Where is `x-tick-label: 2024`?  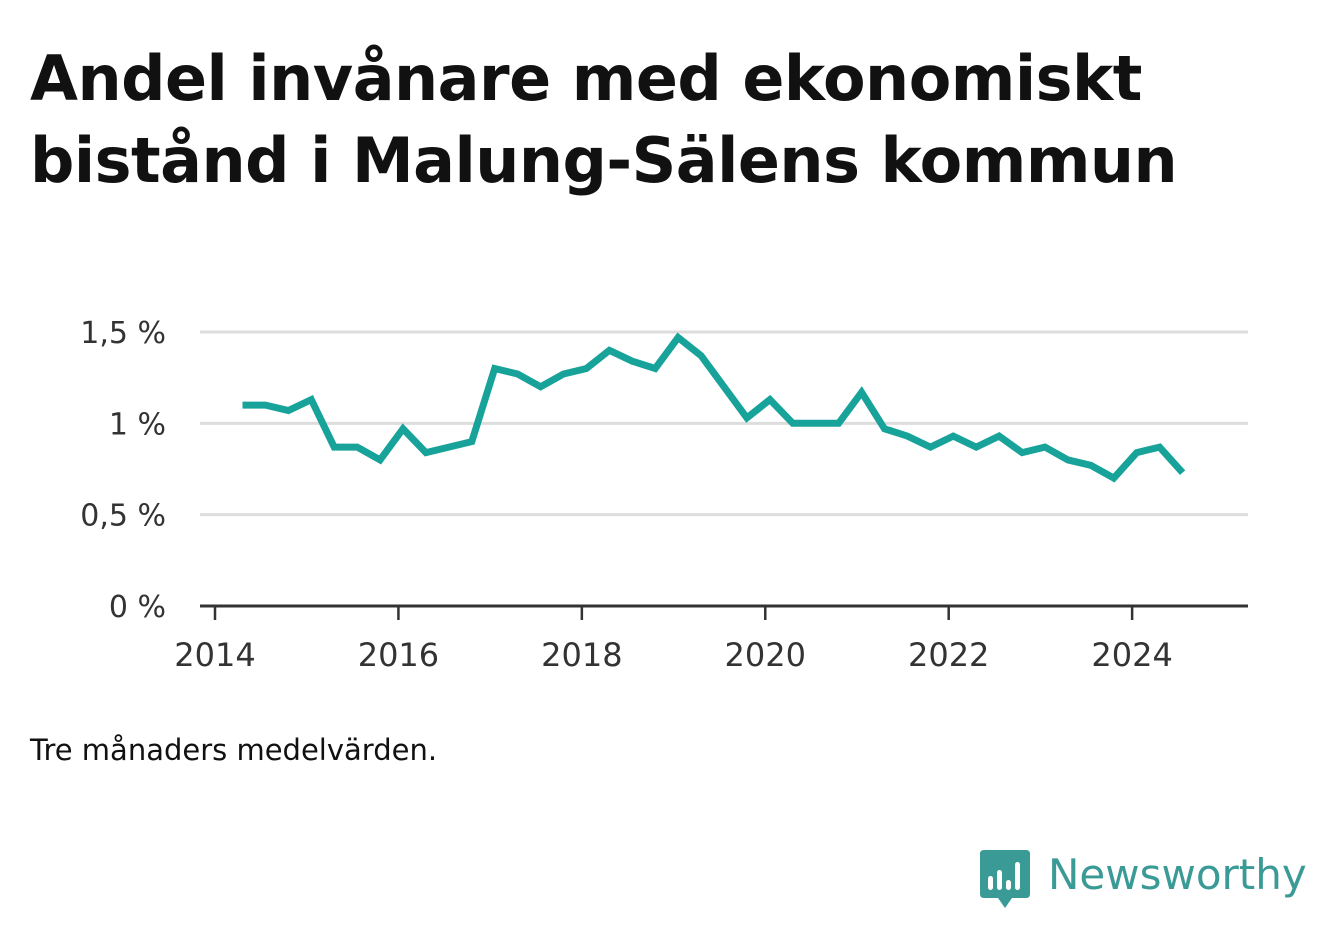
x-tick-label: 2024 is located at coordinates (1131, 655).